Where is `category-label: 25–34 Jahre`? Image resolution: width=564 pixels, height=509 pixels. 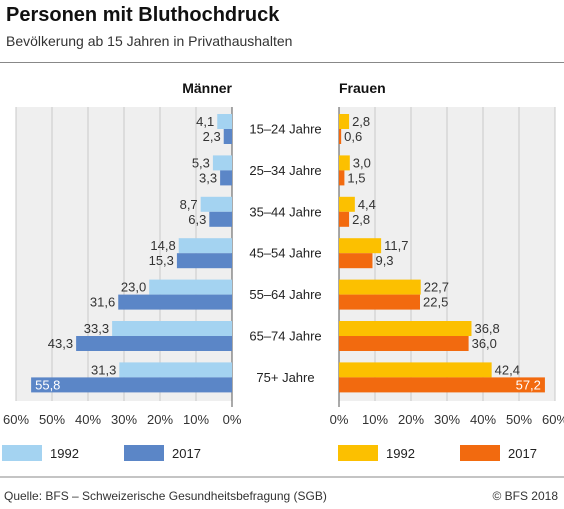 category-label: 25–34 Jahre is located at coordinates (285, 170).